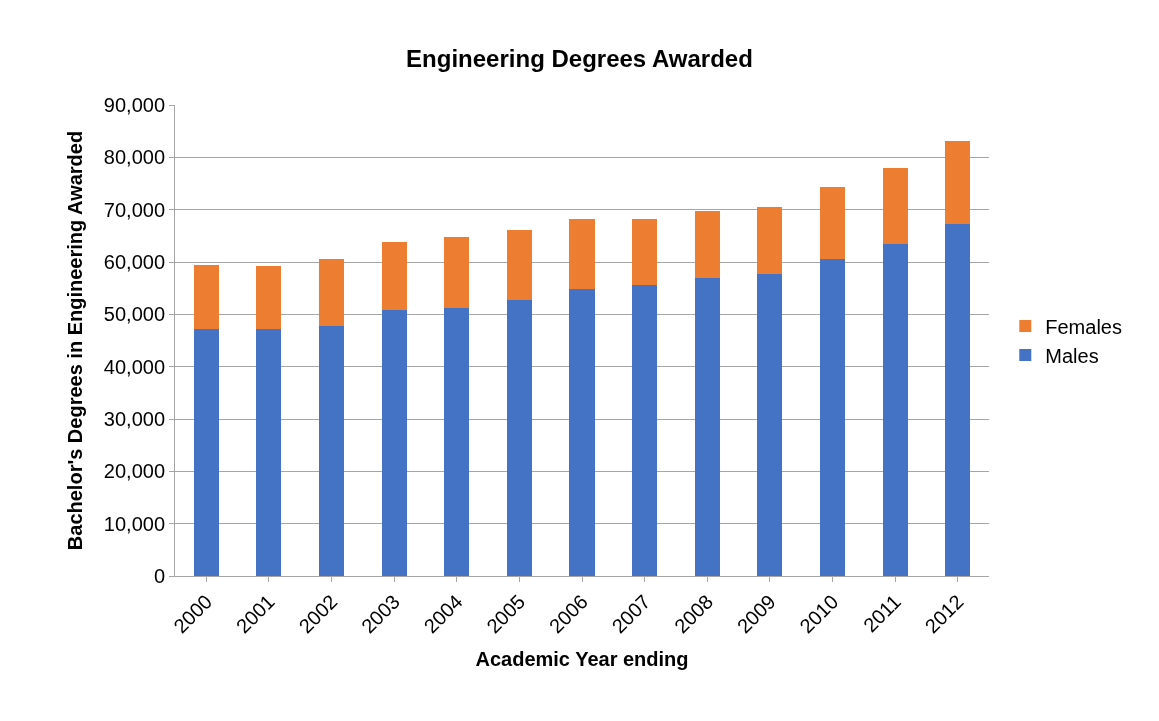 The image size is (1159, 721). What do you see at coordinates (134, 209) in the screenshot?
I see `y-tick-label: 70,000` at bounding box center [134, 209].